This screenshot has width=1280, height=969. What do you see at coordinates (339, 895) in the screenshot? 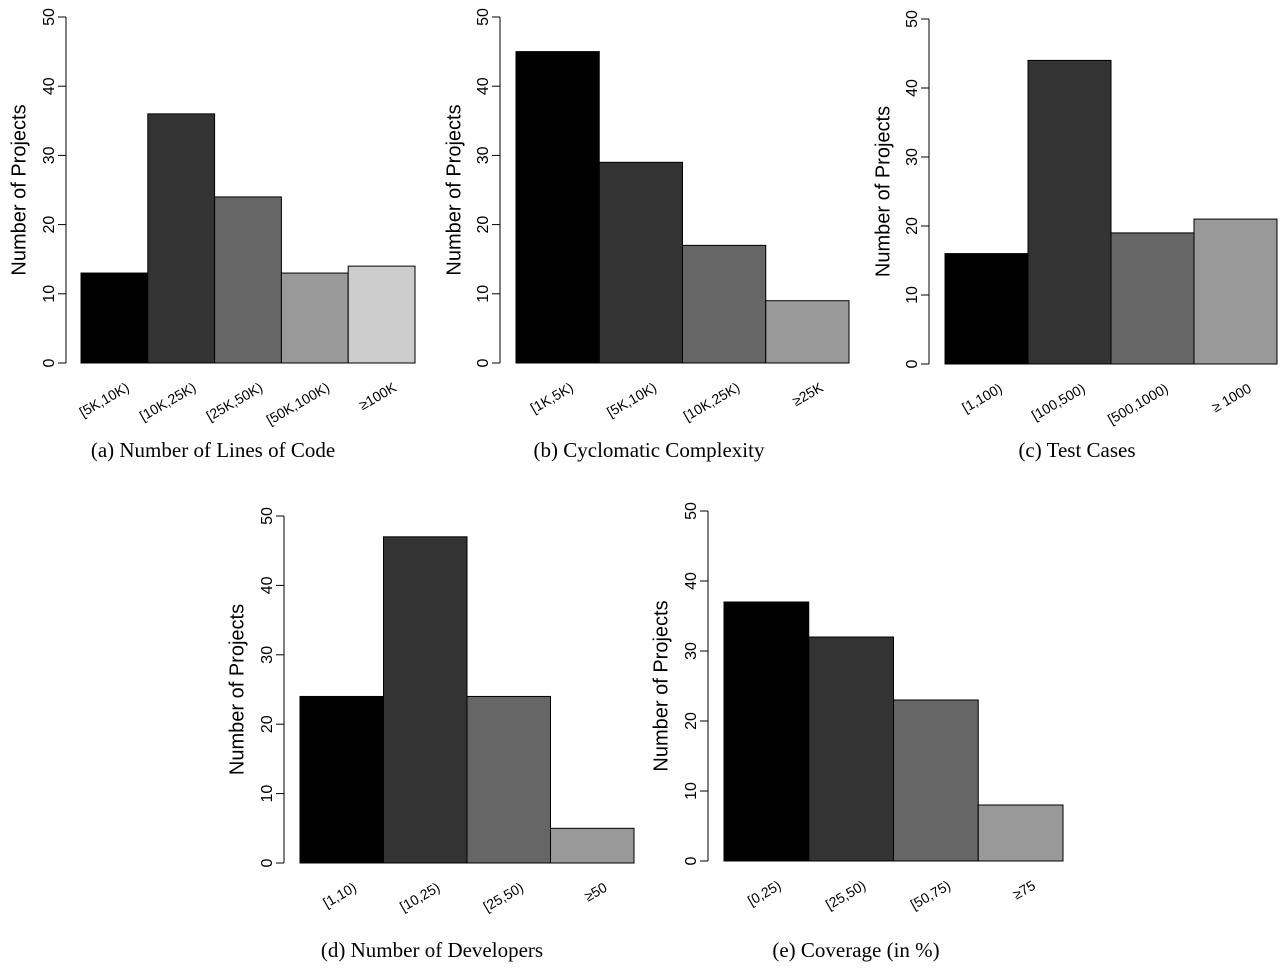
I see `category-label-1: [1,10)` at bounding box center [339, 895].